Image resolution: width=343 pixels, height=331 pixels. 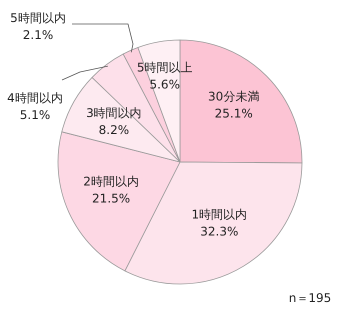 What do you see at coordinates (165, 85) in the screenshot?
I see `data-label: 5.6%` at bounding box center [165, 85].